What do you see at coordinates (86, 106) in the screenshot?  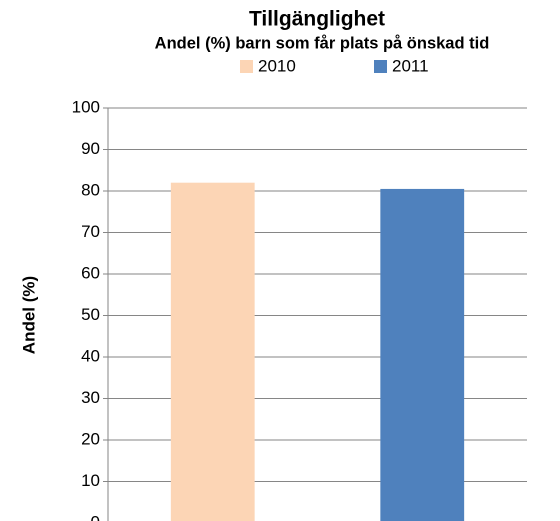 I see `y-tick-label: 100` at bounding box center [86, 106].